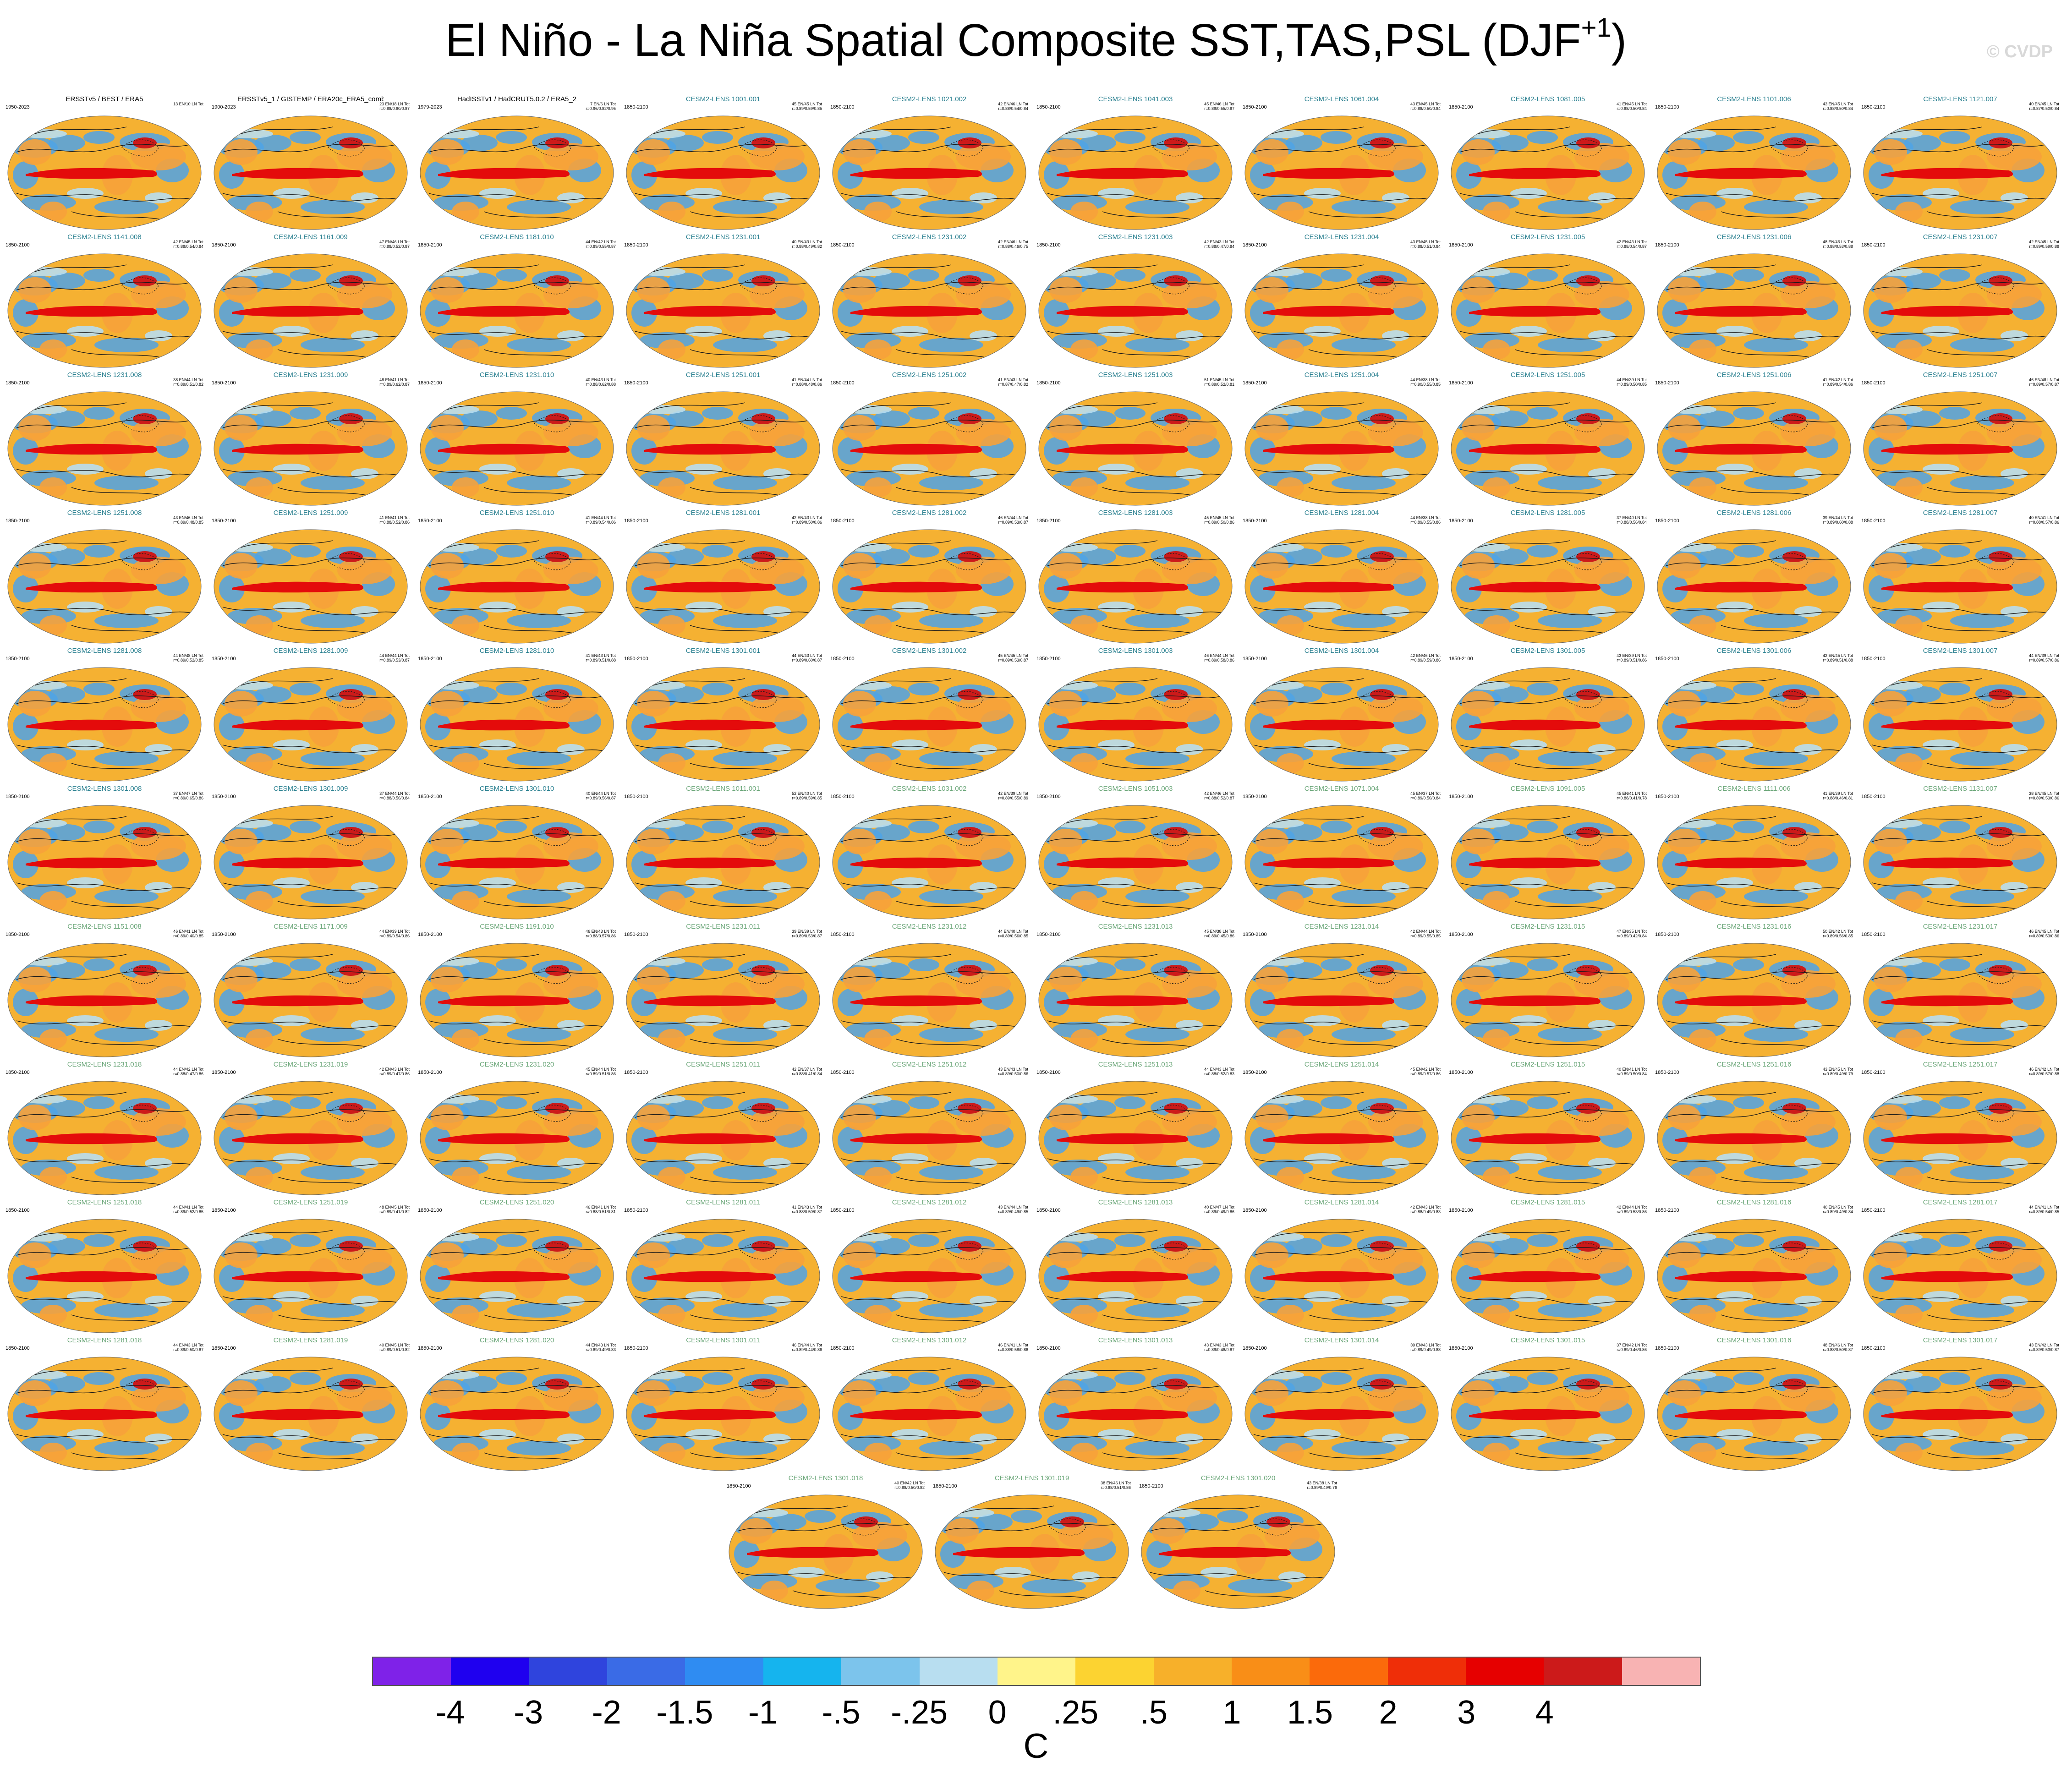 This screenshot has width=2072, height=1773. What do you see at coordinates (1632, 382) in the screenshot?
I see `panel-stats: 44 EN/39 LN Tot r=0.89/0.50/0.85` at bounding box center [1632, 382].